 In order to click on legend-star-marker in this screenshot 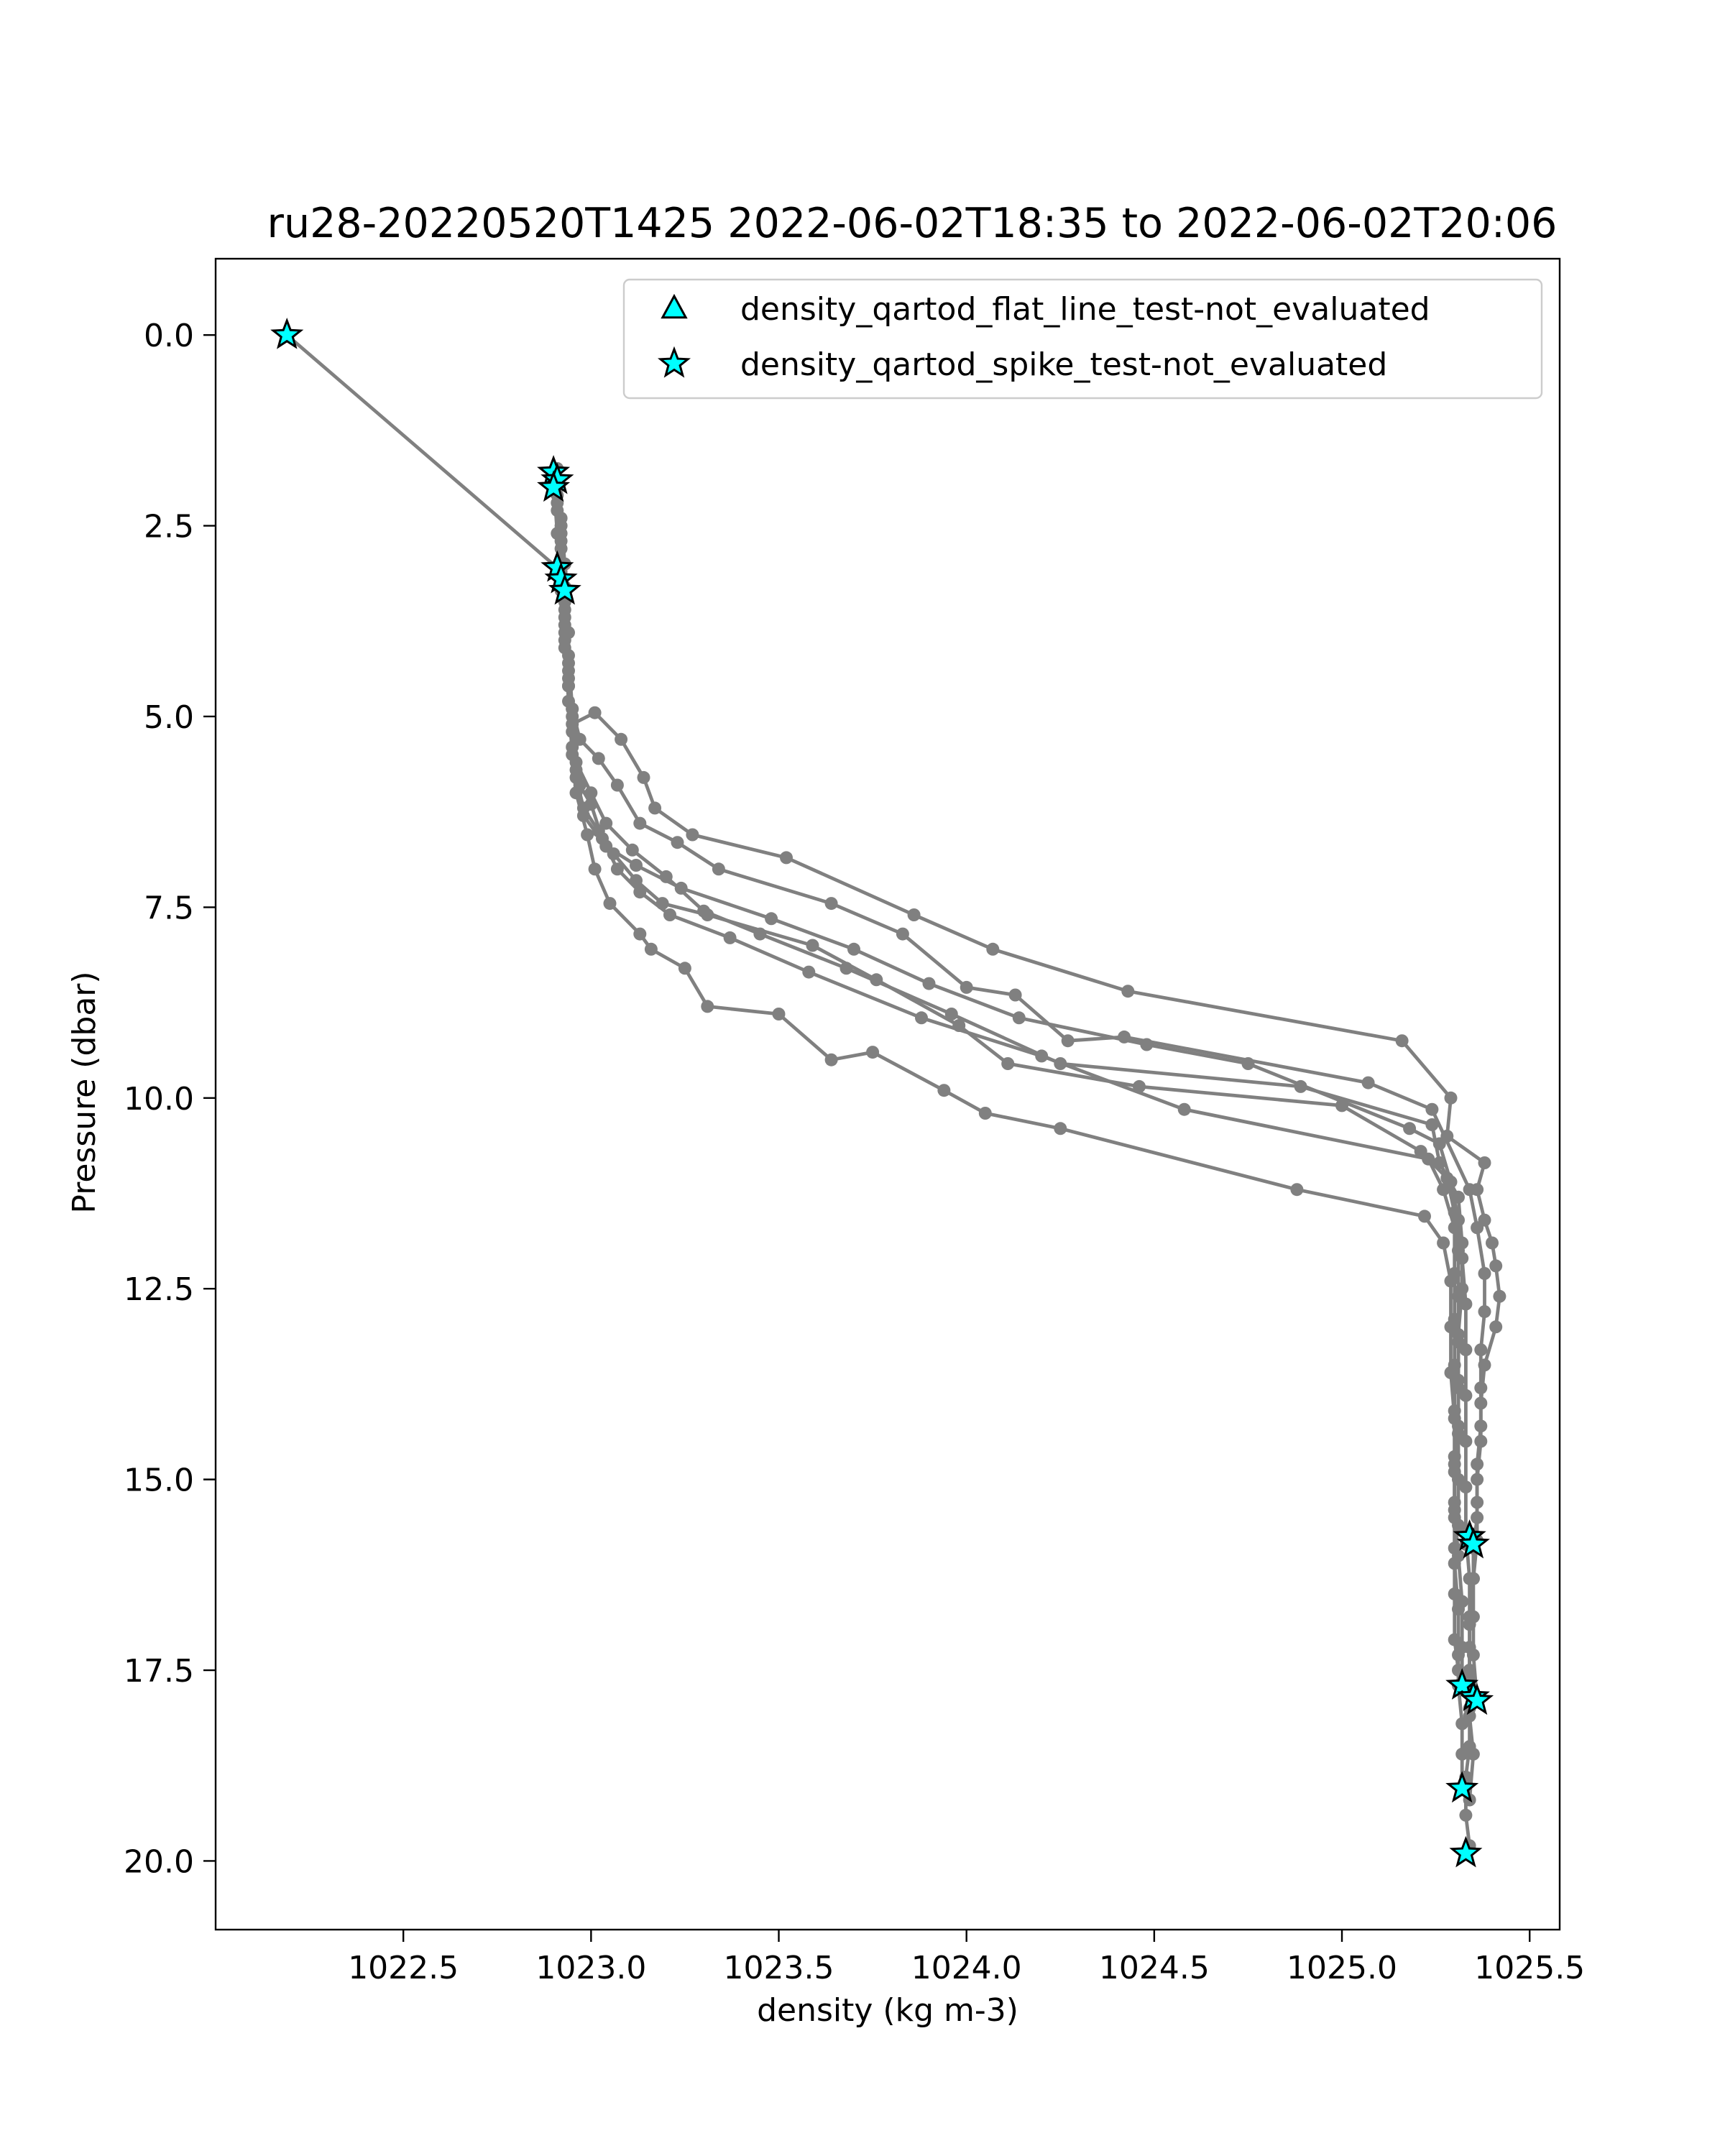, I will do `click(674, 362)`.